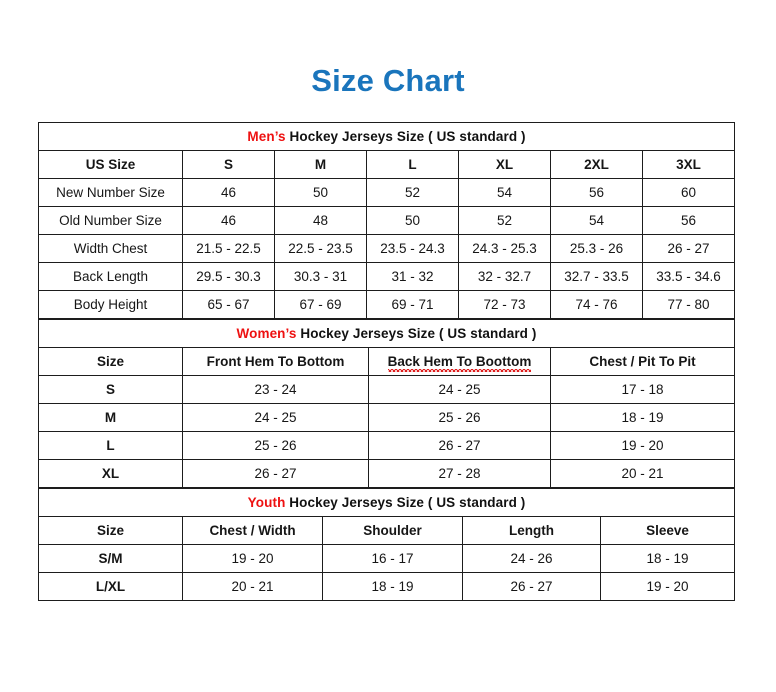  I want to click on womens-col-head-0: Size, so click(110, 361).